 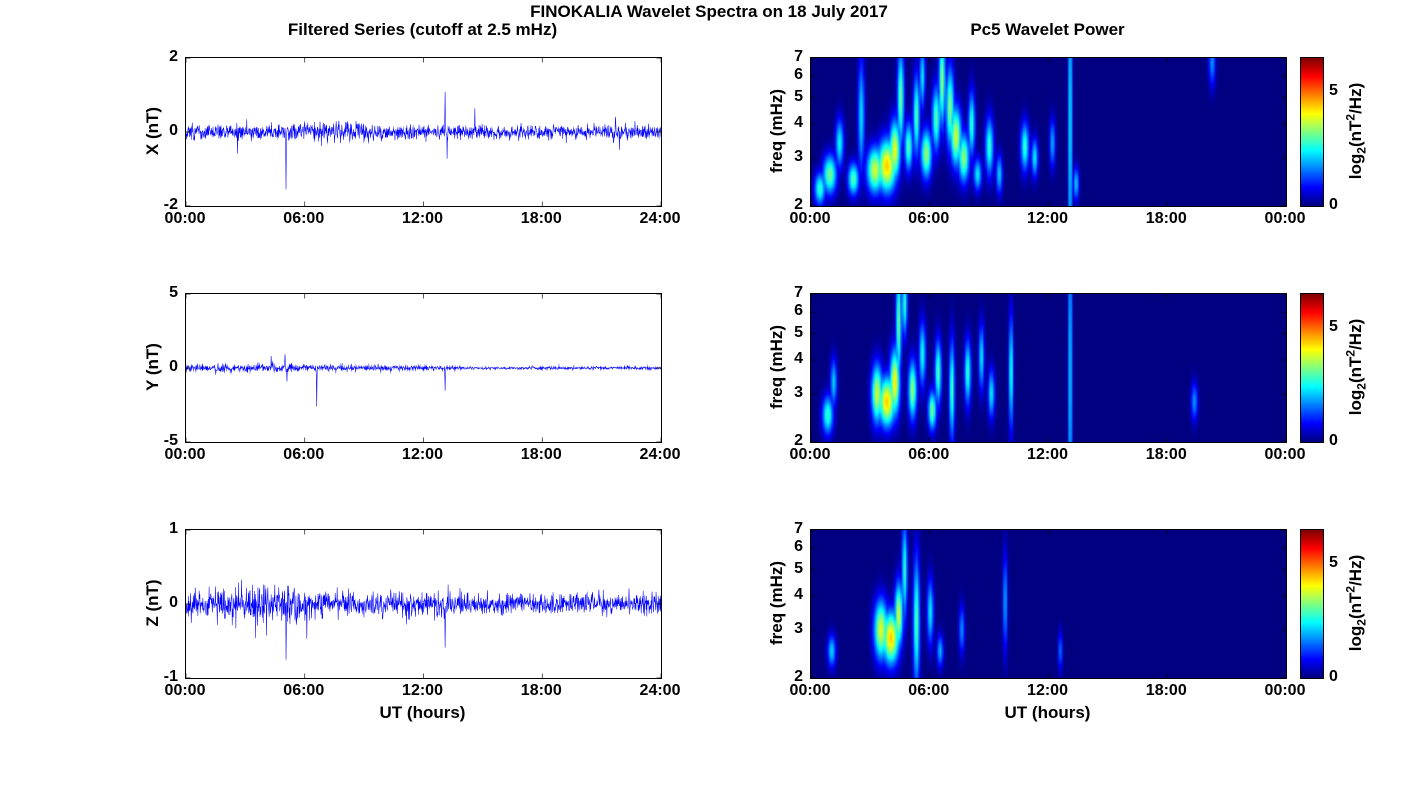 What do you see at coordinates (173, 528) in the screenshot?
I see `y-tick-label: 1` at bounding box center [173, 528].